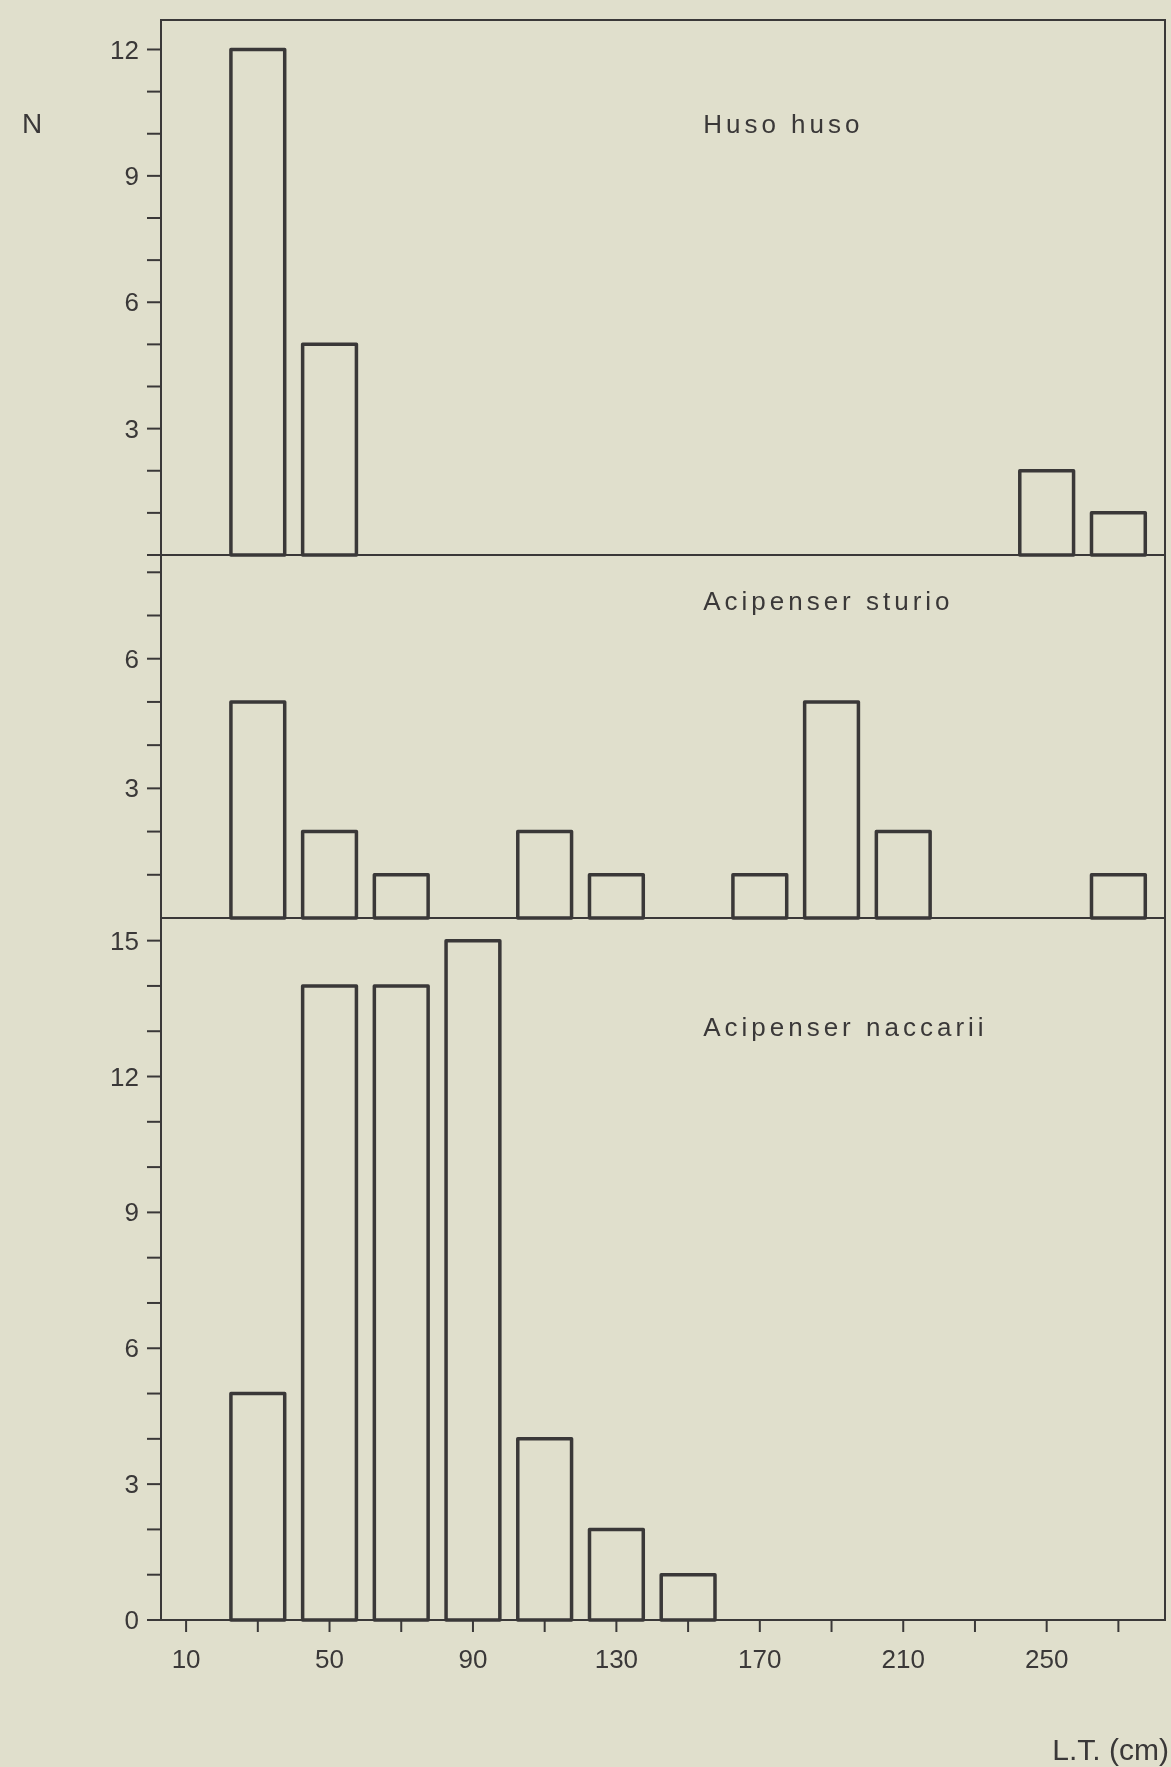 The height and width of the screenshot is (1767, 1171). What do you see at coordinates (32, 123) in the screenshot?
I see `y-axis-title: N` at bounding box center [32, 123].